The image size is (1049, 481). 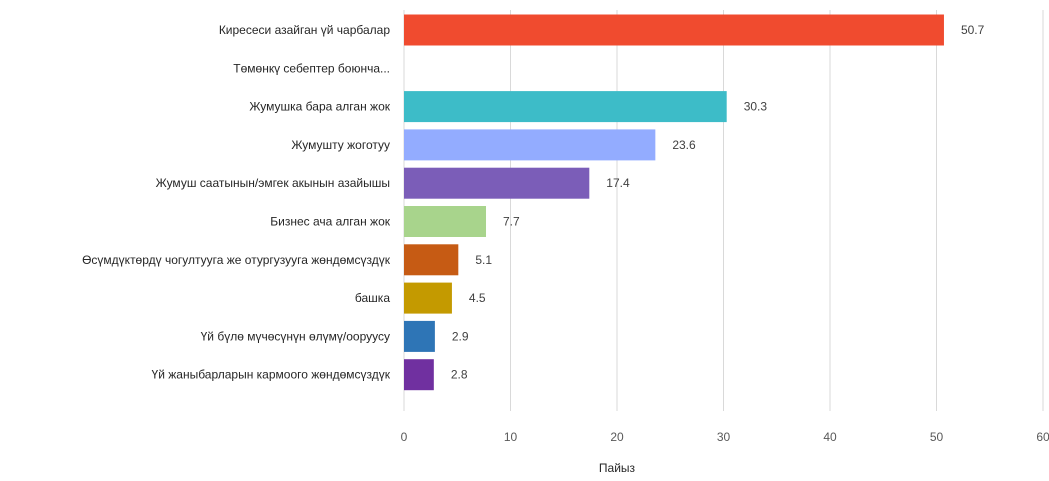 What do you see at coordinates (483, 260) in the screenshot?
I see `data-label: 5.1` at bounding box center [483, 260].